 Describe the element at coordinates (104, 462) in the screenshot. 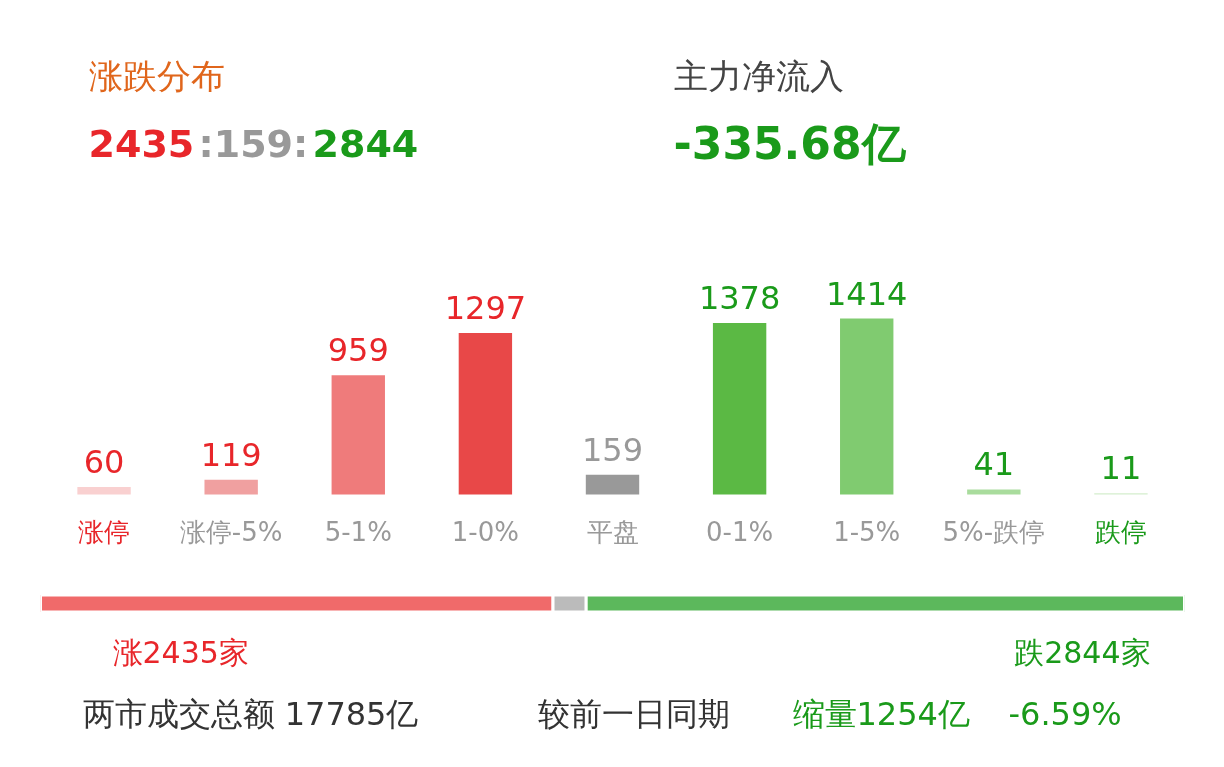

I see `data-label: 60` at that location.